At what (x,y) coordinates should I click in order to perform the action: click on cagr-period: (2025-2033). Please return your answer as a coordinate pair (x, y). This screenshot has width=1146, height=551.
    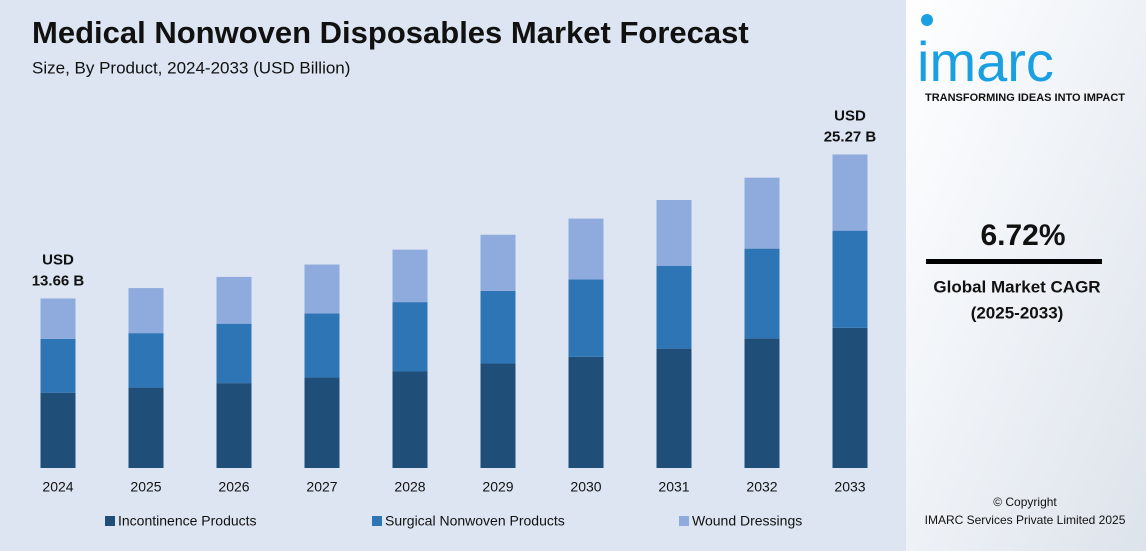
    Looking at the image, I should click on (1017, 312).